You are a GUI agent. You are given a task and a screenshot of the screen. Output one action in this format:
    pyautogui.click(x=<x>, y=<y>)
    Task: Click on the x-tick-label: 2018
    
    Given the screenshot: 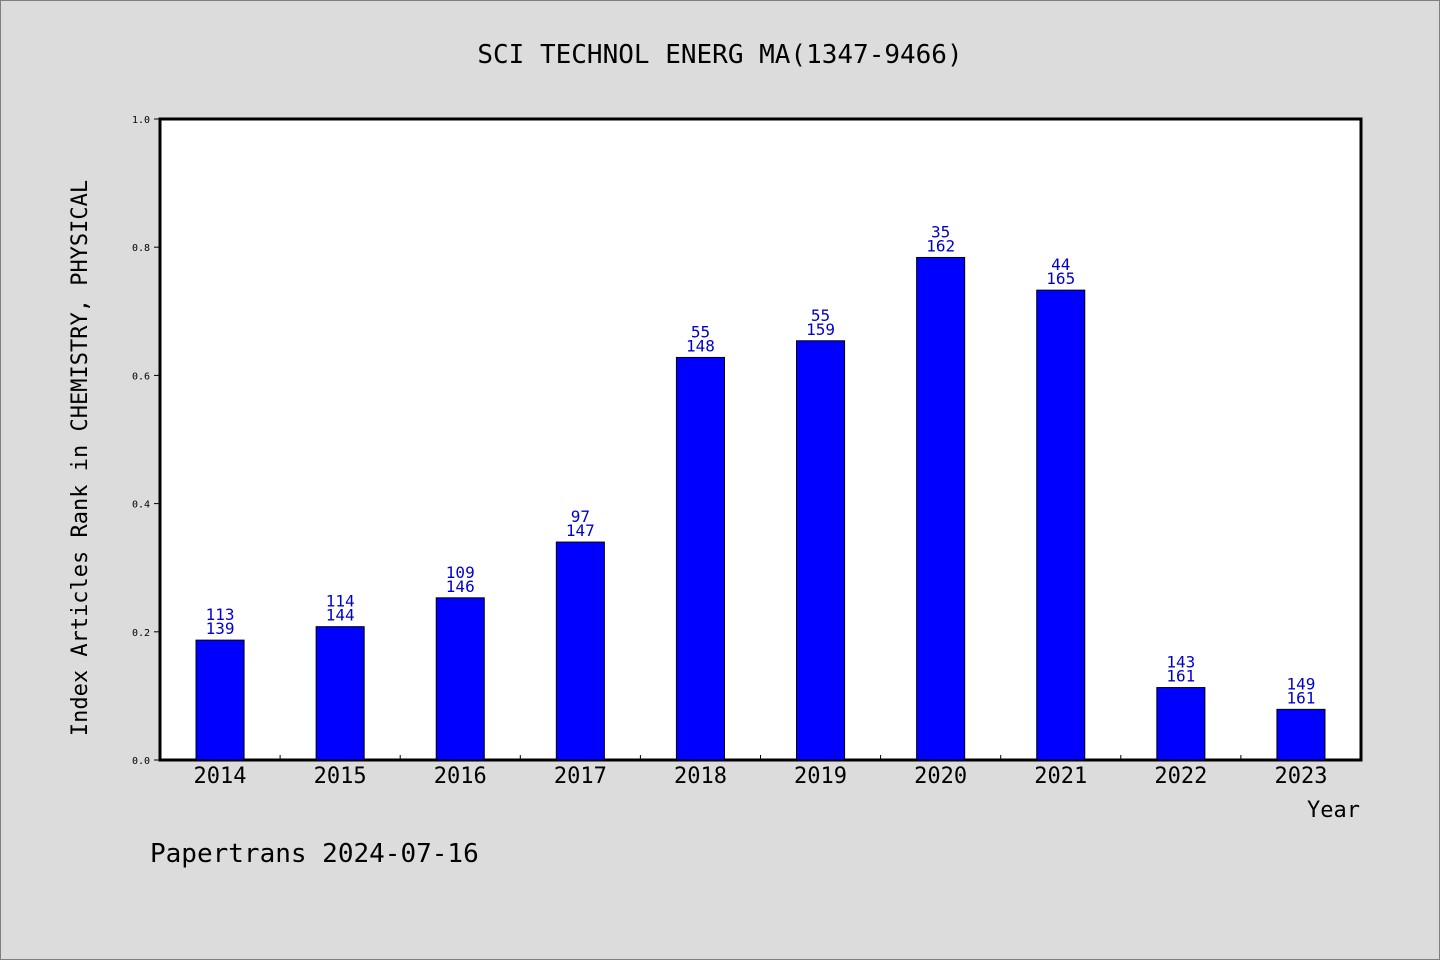 What is the action you would take?
    pyautogui.click(x=700, y=776)
    